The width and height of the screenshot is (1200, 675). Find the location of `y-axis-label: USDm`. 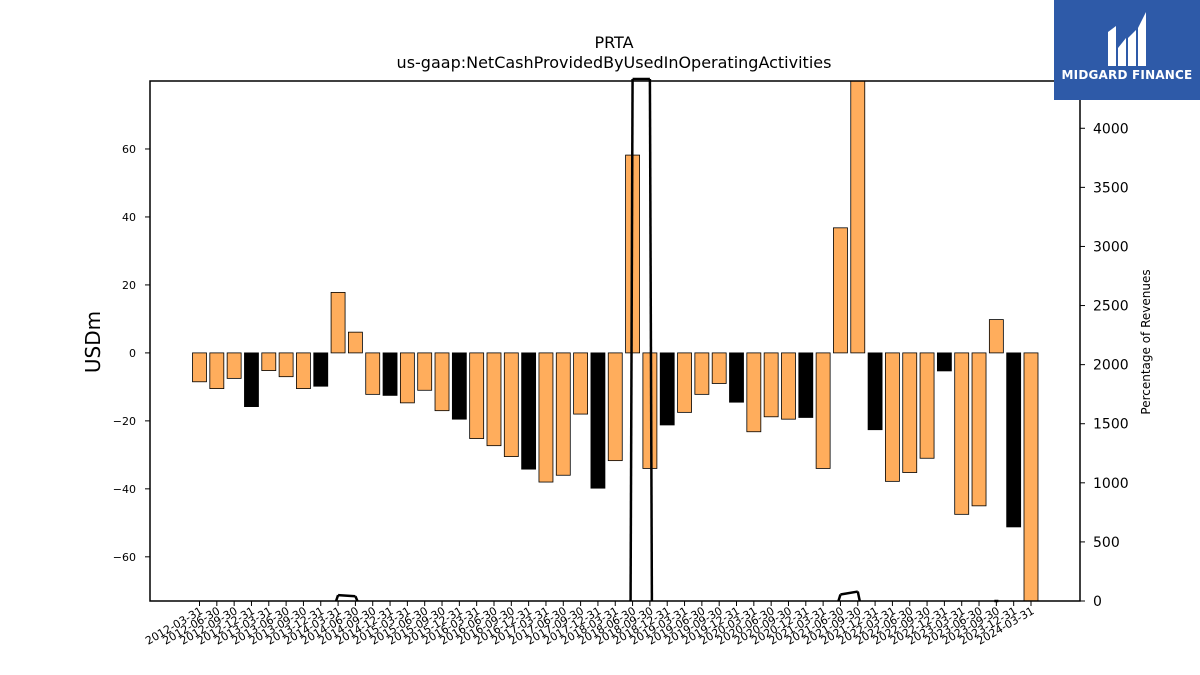

y-axis-label: USDm is located at coordinates (93, 342).